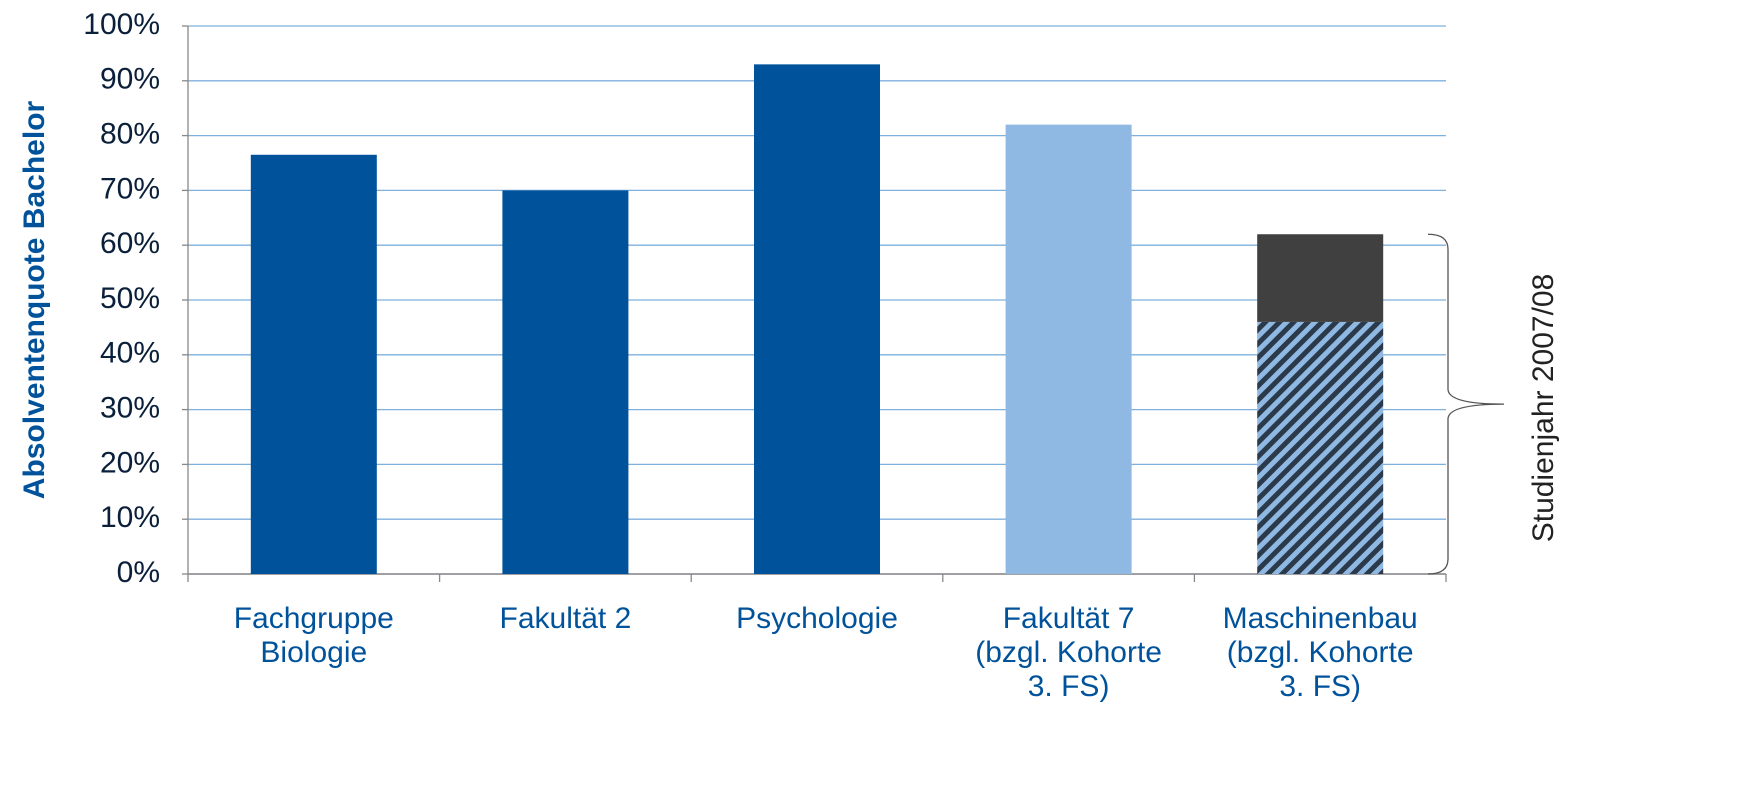  Describe the element at coordinates (130, 408) in the screenshot. I see `y-tick-label: 30%` at that location.